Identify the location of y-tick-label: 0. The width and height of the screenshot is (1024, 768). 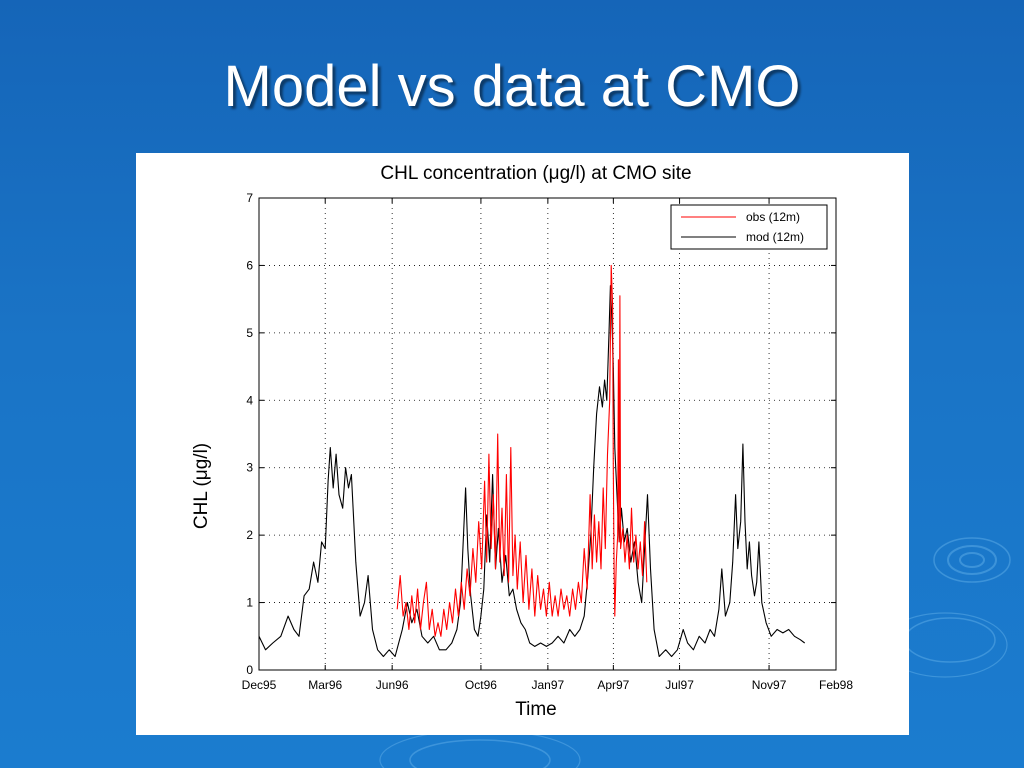
(249, 670).